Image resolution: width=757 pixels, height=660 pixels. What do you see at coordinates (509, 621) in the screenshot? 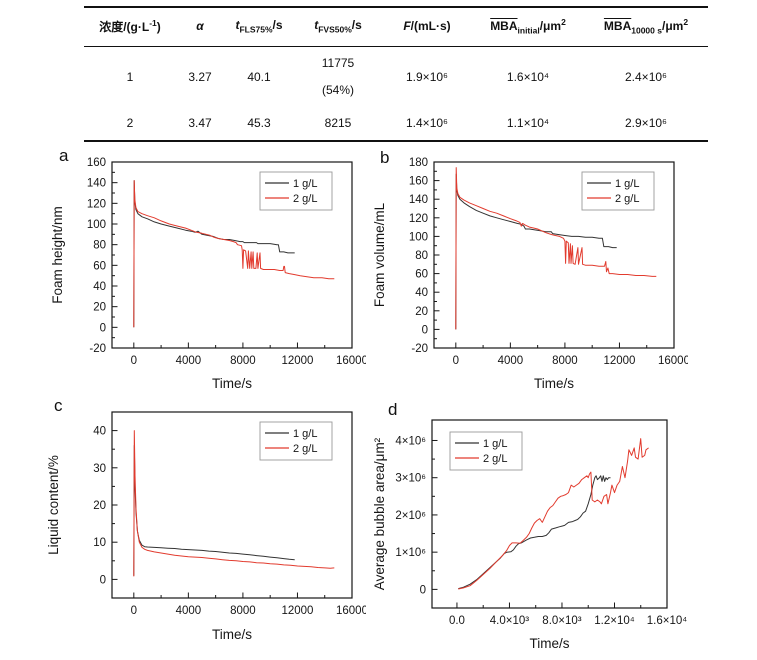
I see `x-tick-label: 4.0×10³` at bounding box center [509, 621].